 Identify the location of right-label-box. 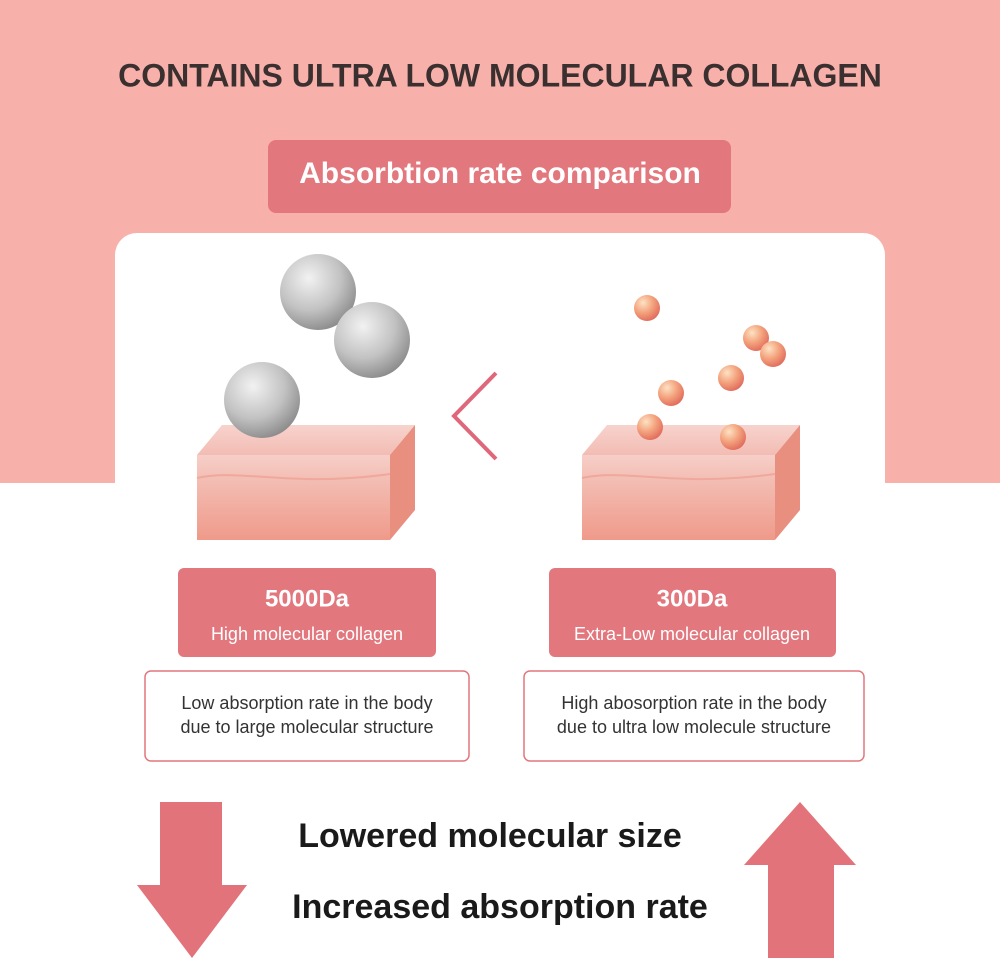
(692, 612).